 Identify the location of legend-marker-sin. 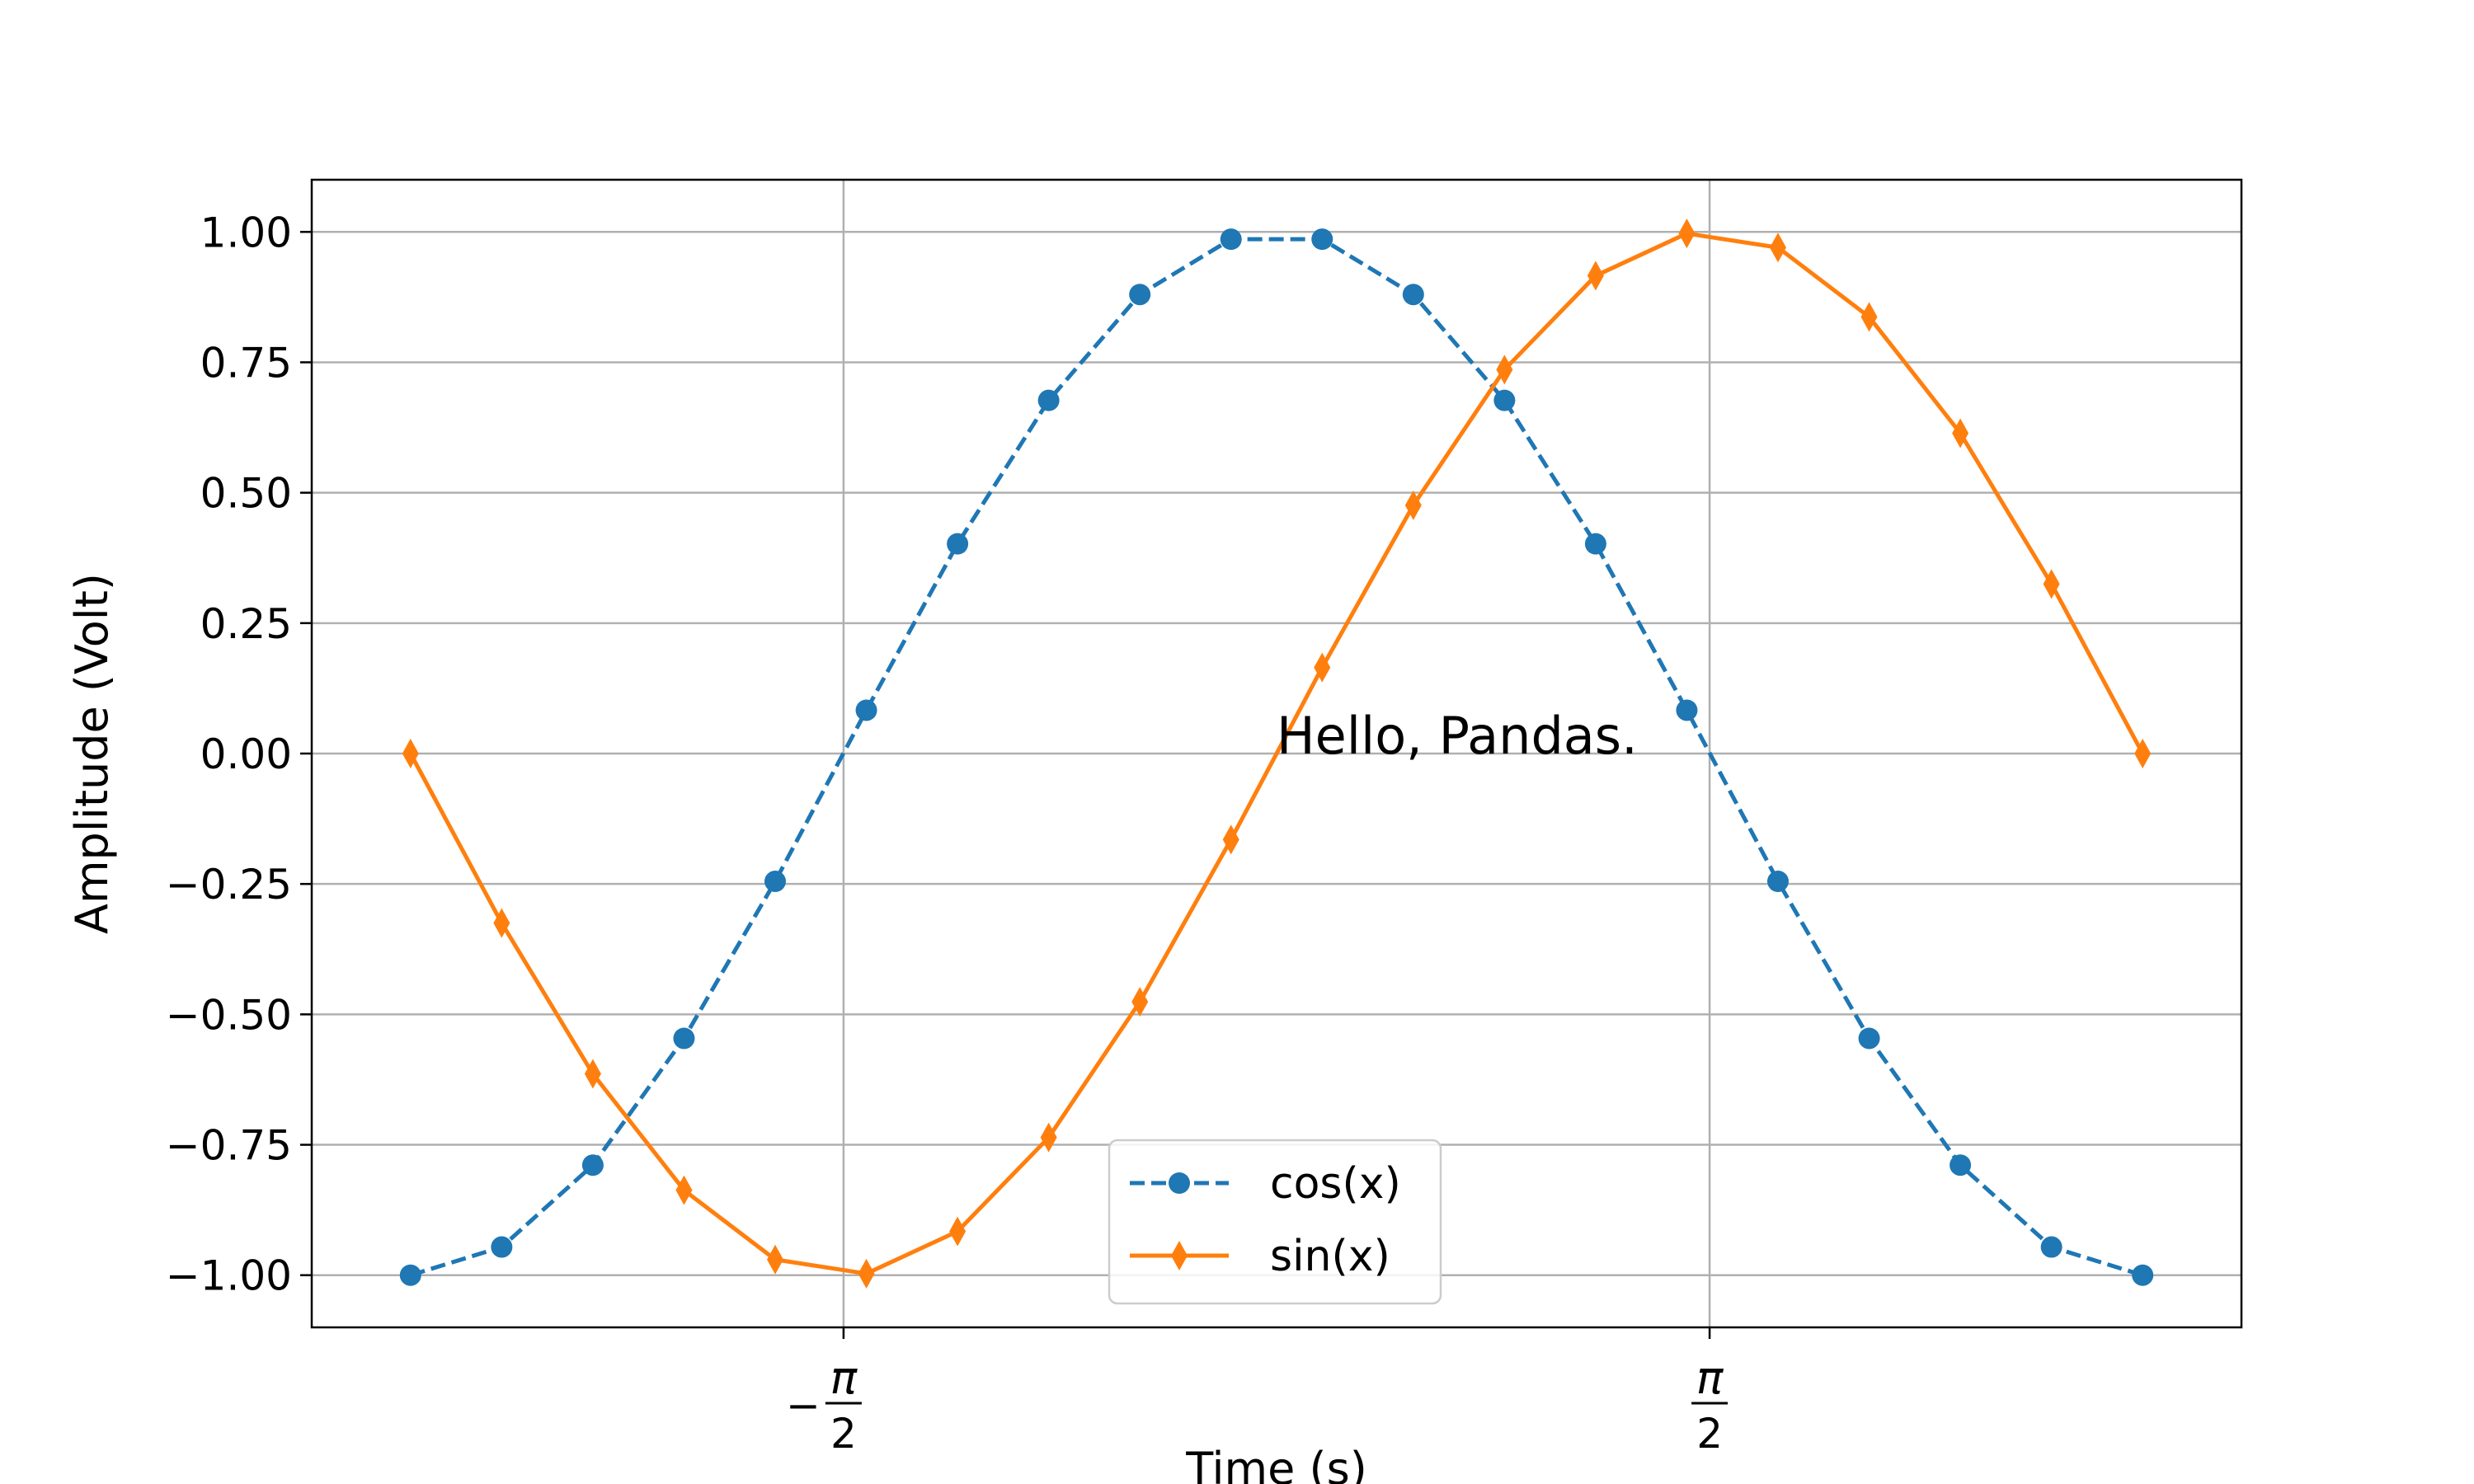
(1179, 1255).